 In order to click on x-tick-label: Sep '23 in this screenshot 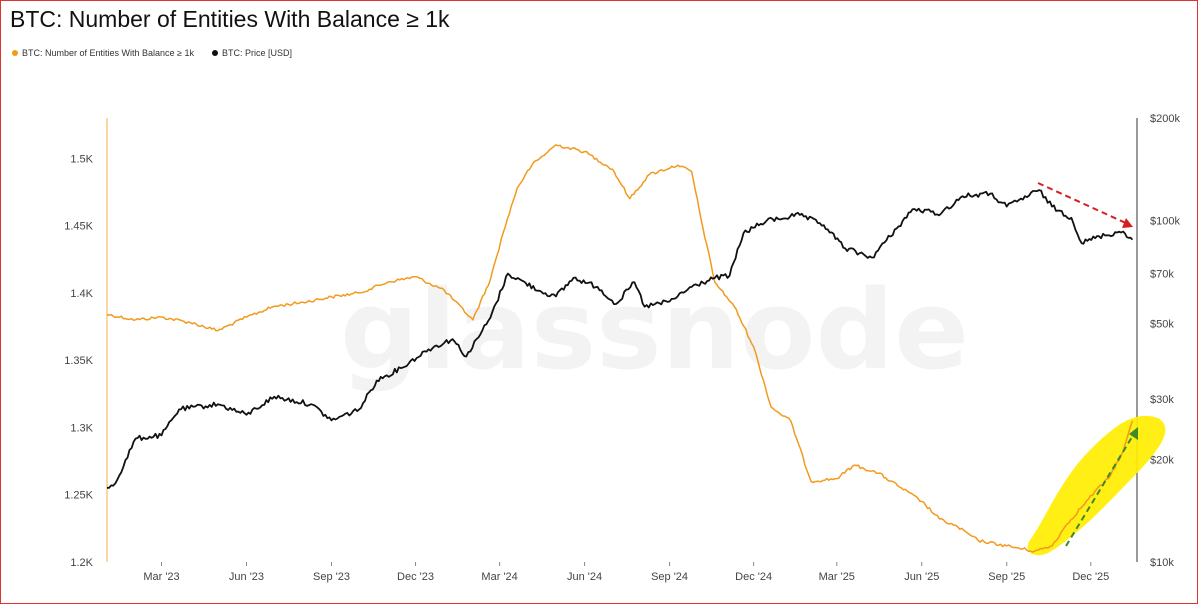, I will do `click(331, 577)`.